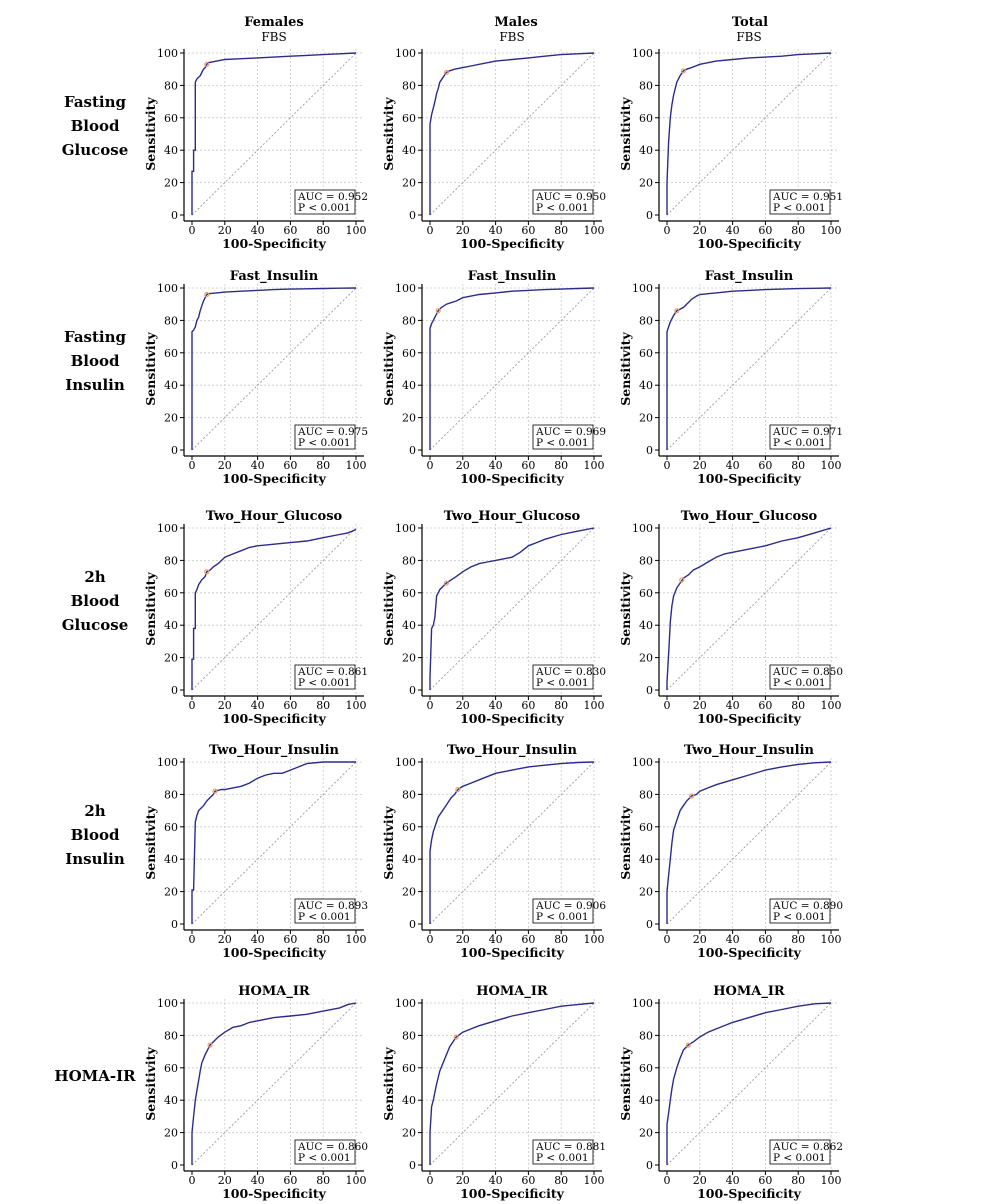  Describe the element at coordinates (94, 577) in the screenshot. I see `row-label-line: 2h` at that location.